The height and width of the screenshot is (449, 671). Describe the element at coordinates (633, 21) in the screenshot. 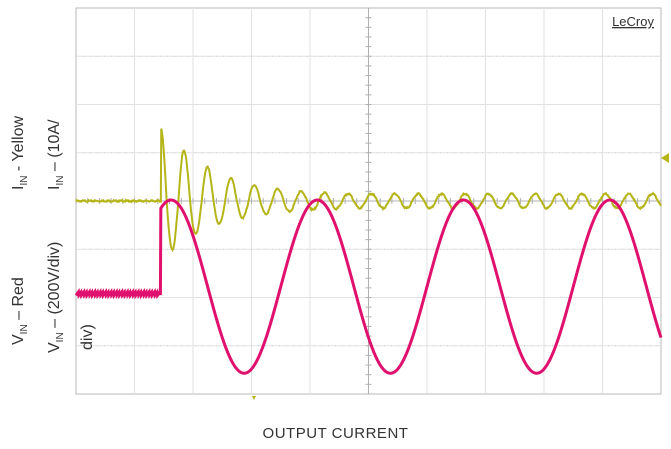

I see `brand-logo: LeCroy` at that location.